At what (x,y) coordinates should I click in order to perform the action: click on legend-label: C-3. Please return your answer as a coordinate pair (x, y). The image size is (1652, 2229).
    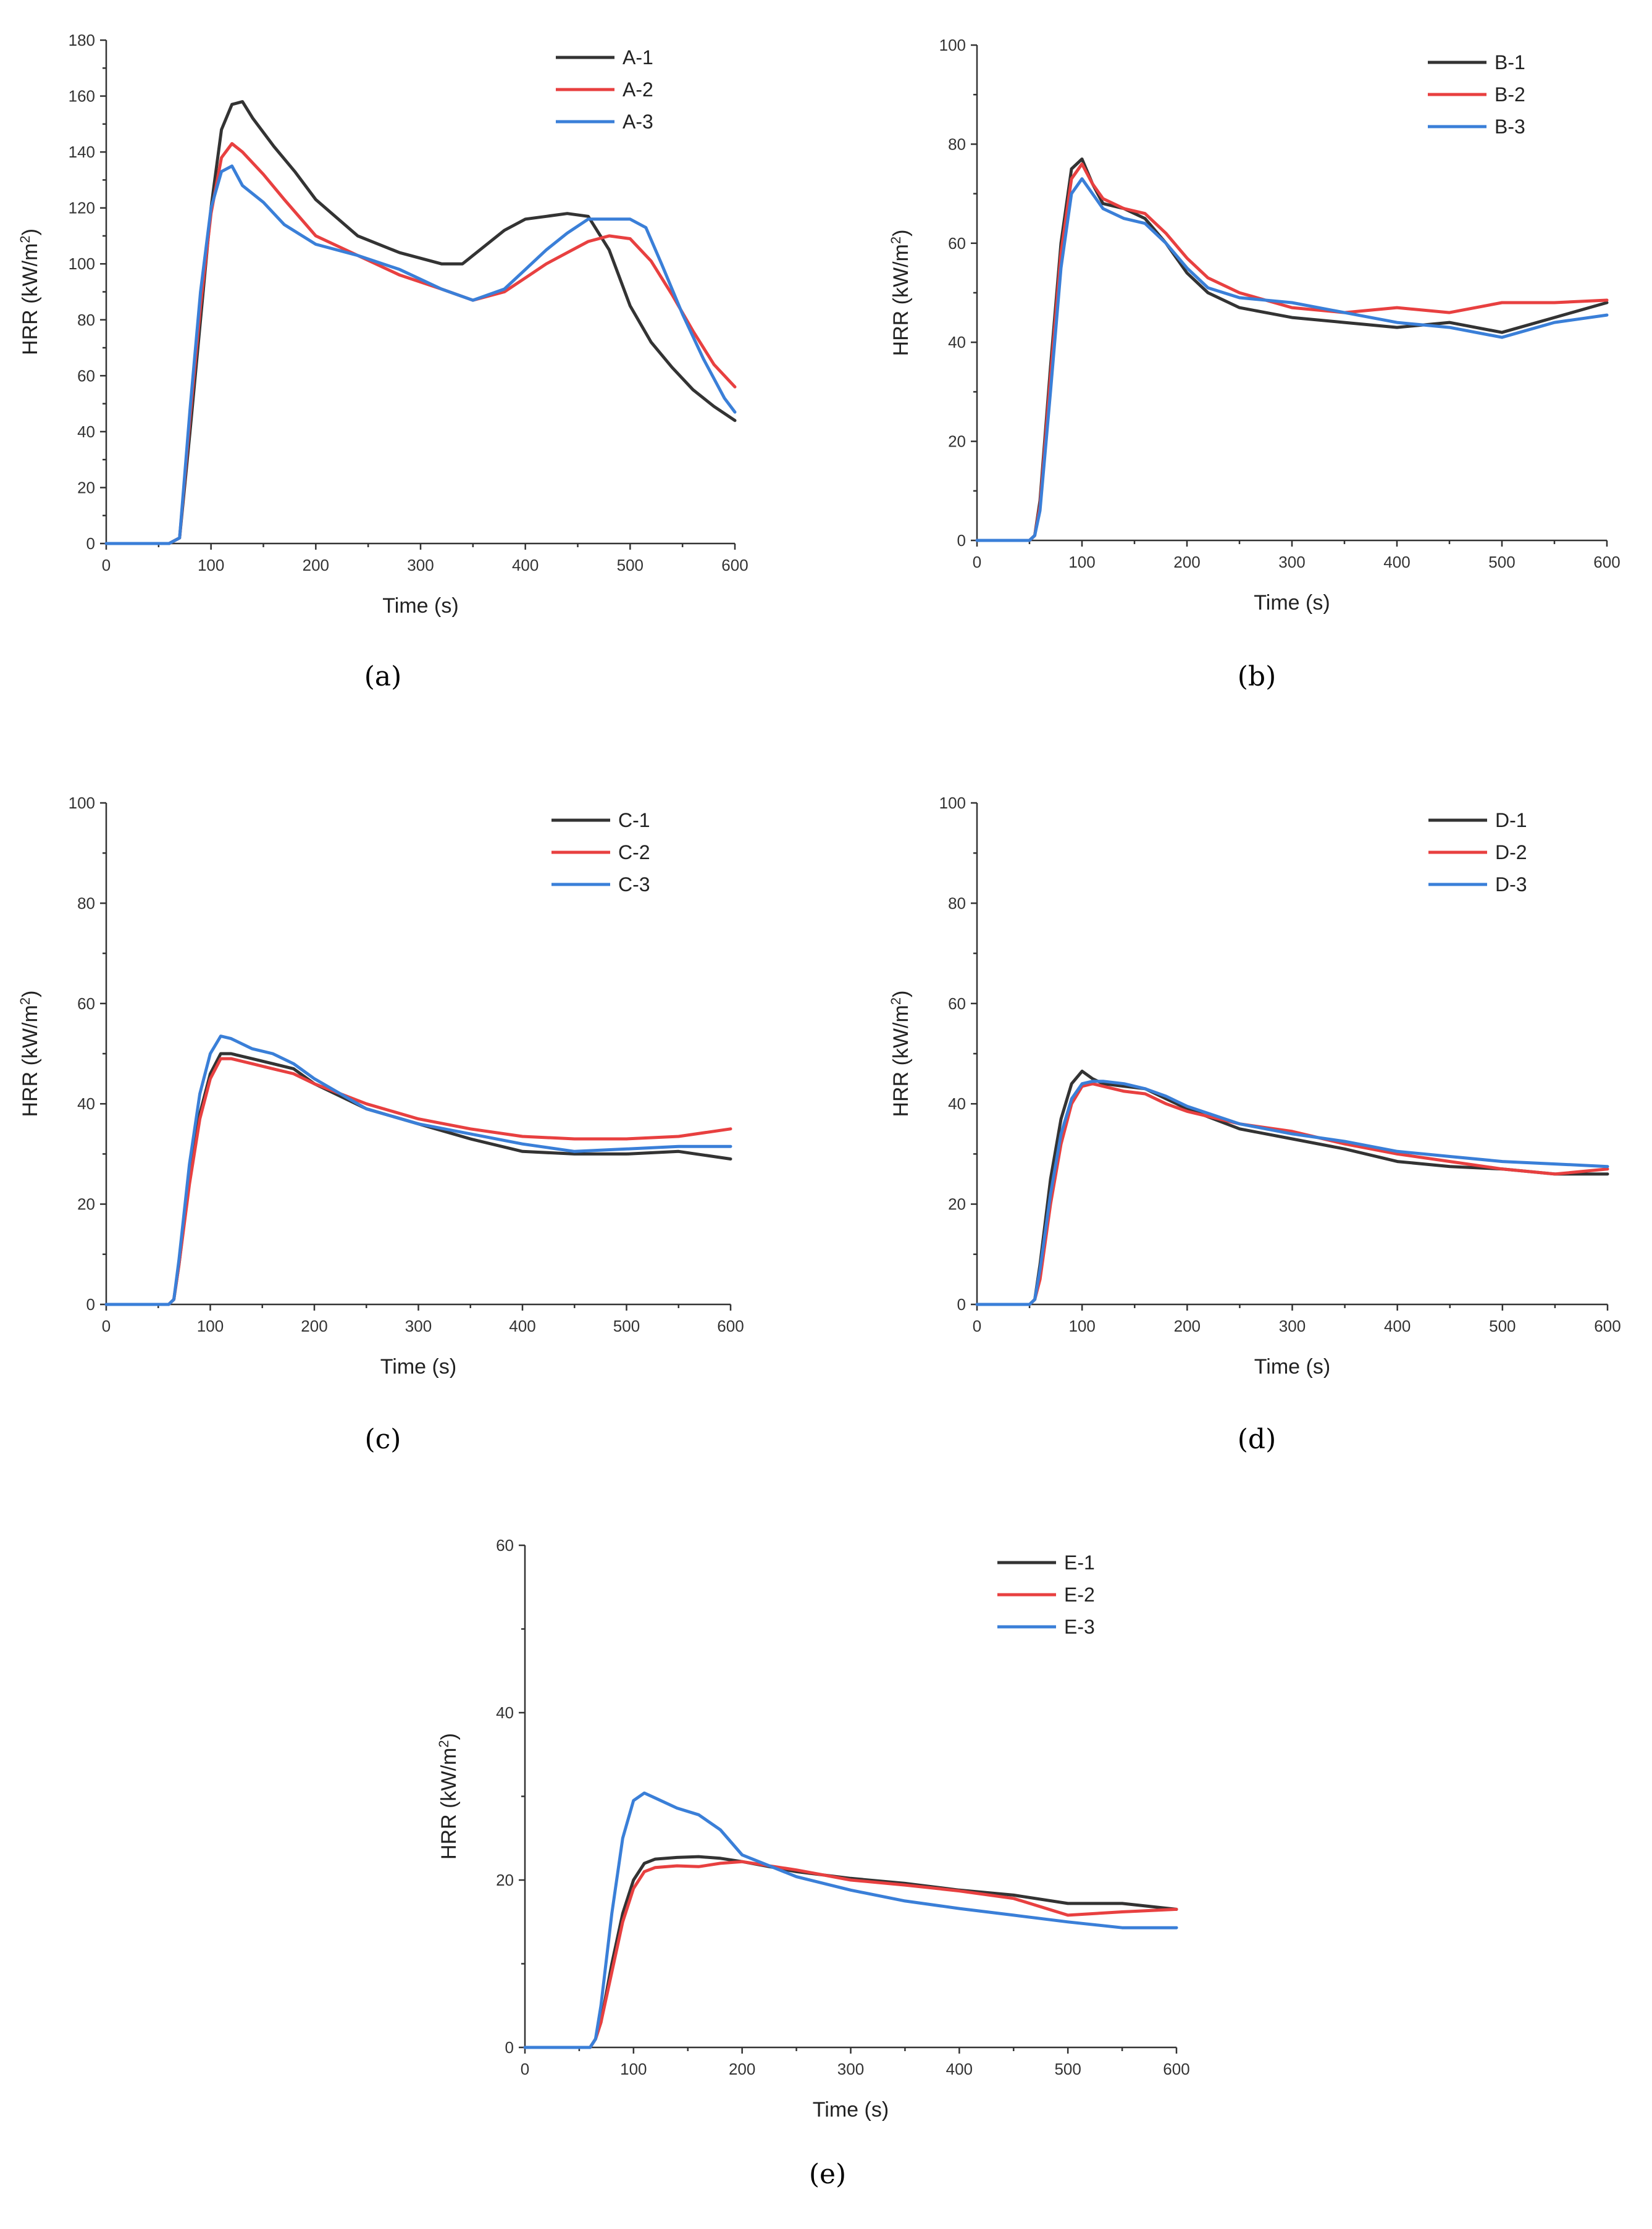
    Looking at the image, I should click on (634, 884).